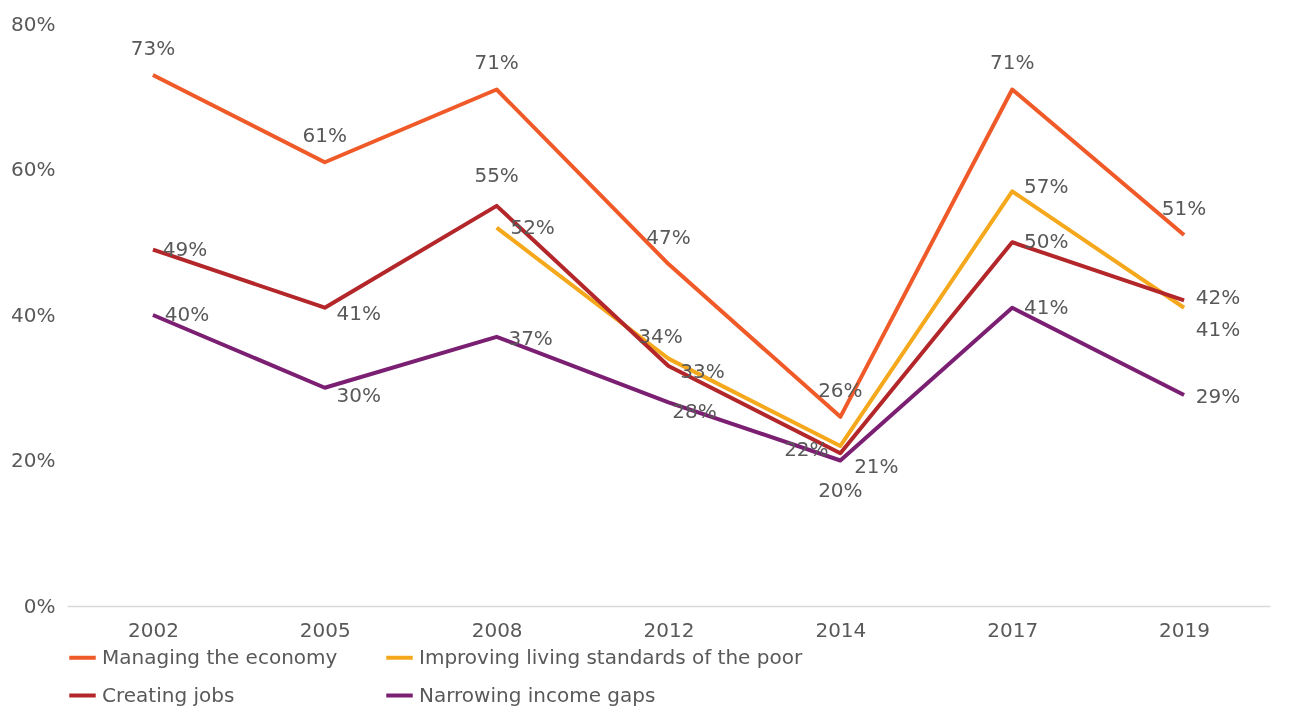 The height and width of the screenshot is (722, 1298). What do you see at coordinates (668, 237) in the screenshot?
I see `data-label: 47%` at bounding box center [668, 237].